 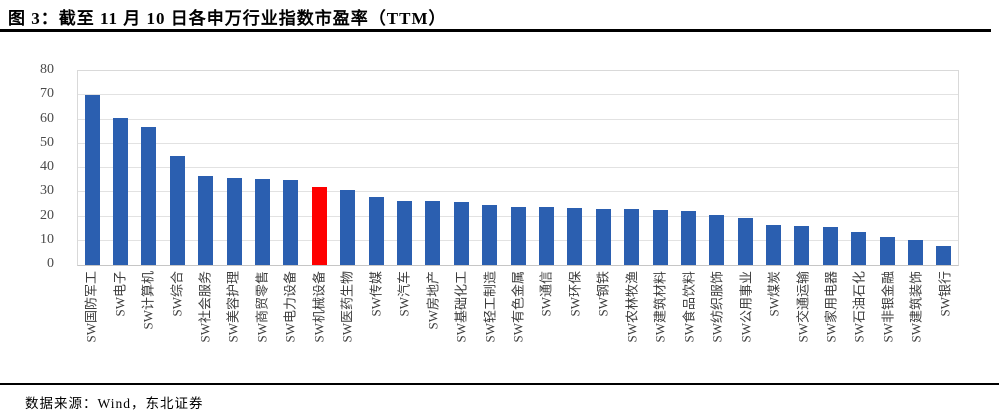 What do you see at coordinates (376, 294) in the screenshot?
I see `x-axis-label-SW传媒: SW传媒` at bounding box center [376, 294].